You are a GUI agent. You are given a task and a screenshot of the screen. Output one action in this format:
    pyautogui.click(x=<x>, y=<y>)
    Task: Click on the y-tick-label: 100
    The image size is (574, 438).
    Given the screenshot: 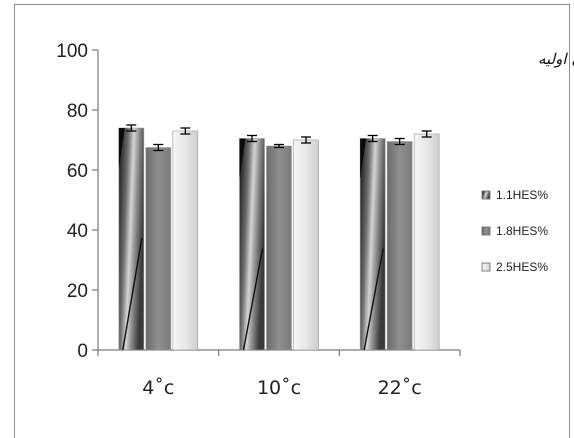 What is the action you would take?
    pyautogui.click(x=72, y=51)
    